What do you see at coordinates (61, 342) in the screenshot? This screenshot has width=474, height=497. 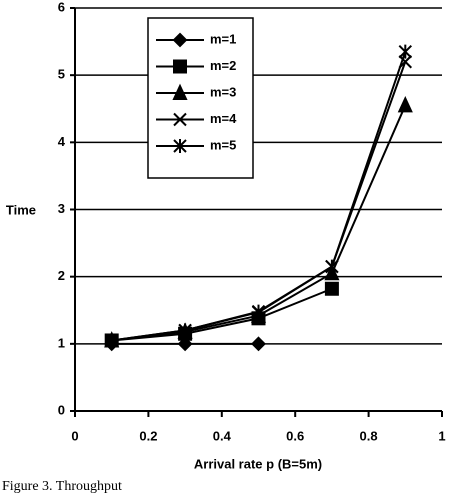 I see `y-tick-label: 1` at bounding box center [61, 342].